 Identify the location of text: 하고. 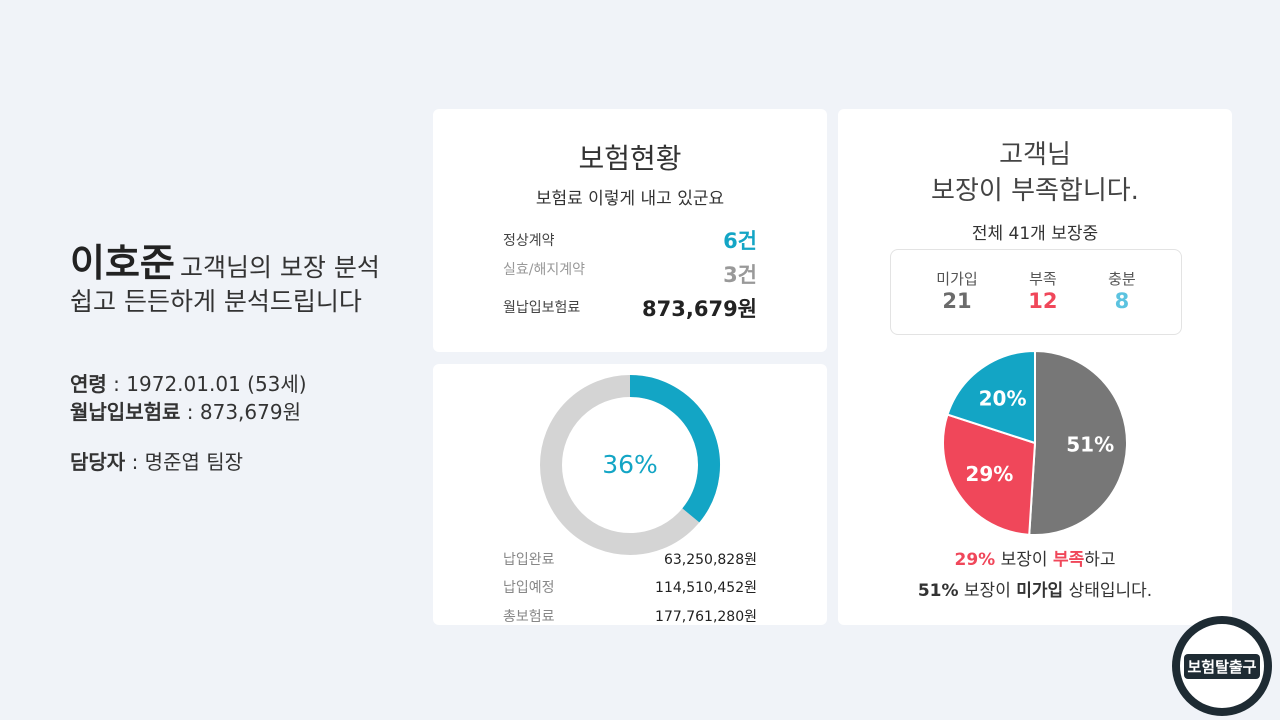
(1100, 560).